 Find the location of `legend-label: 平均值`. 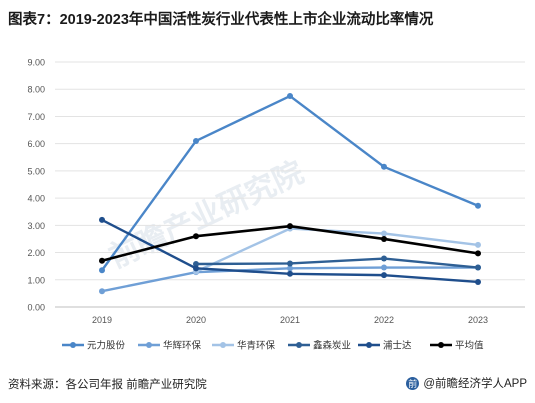

legend-label: 平均值 is located at coordinates (469, 346).